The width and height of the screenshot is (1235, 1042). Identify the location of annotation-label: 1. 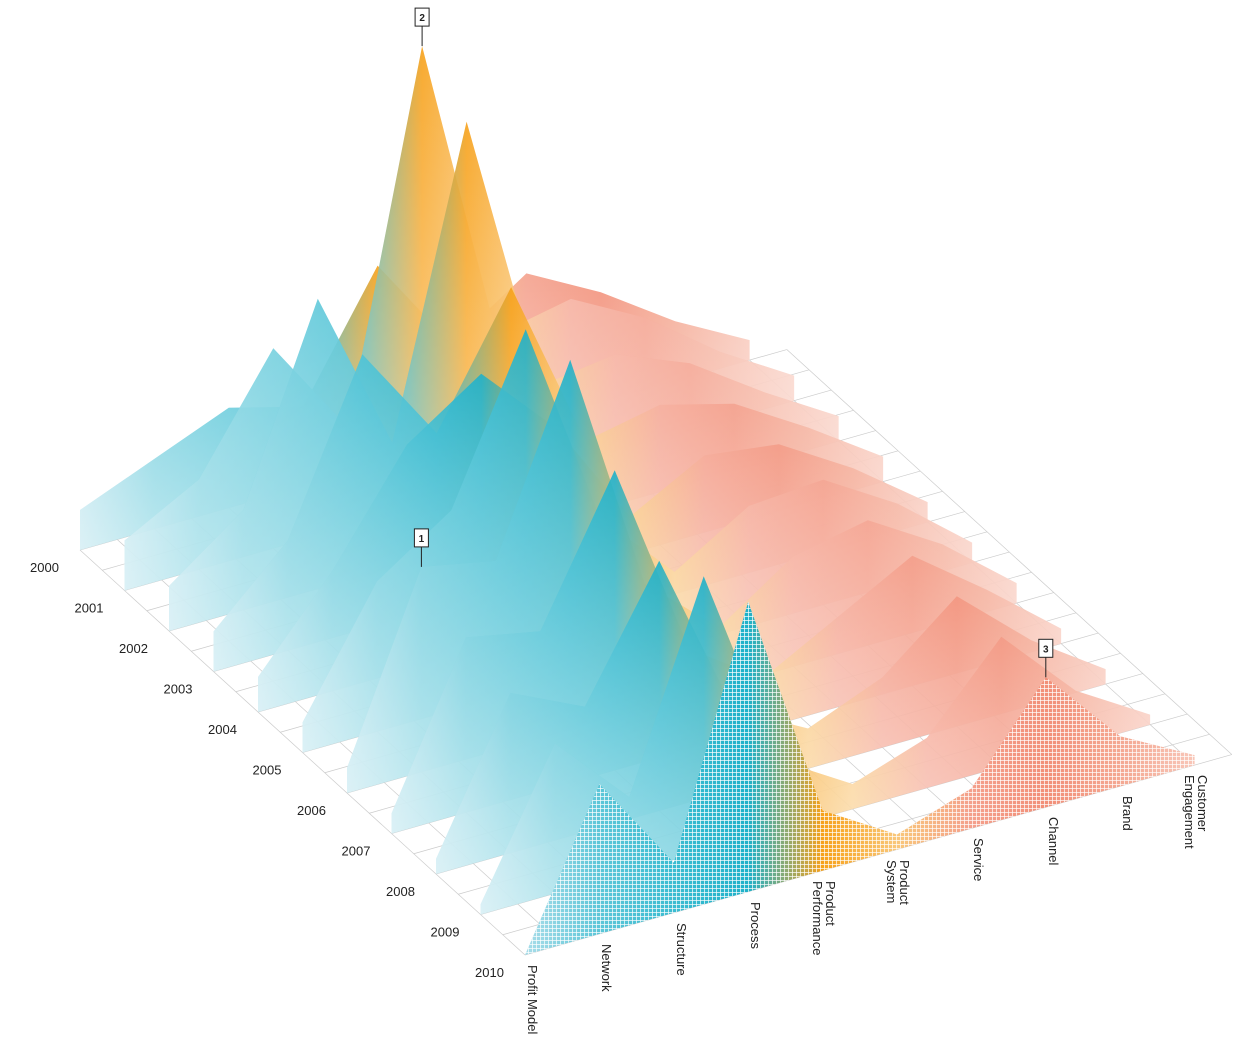
(422, 539).